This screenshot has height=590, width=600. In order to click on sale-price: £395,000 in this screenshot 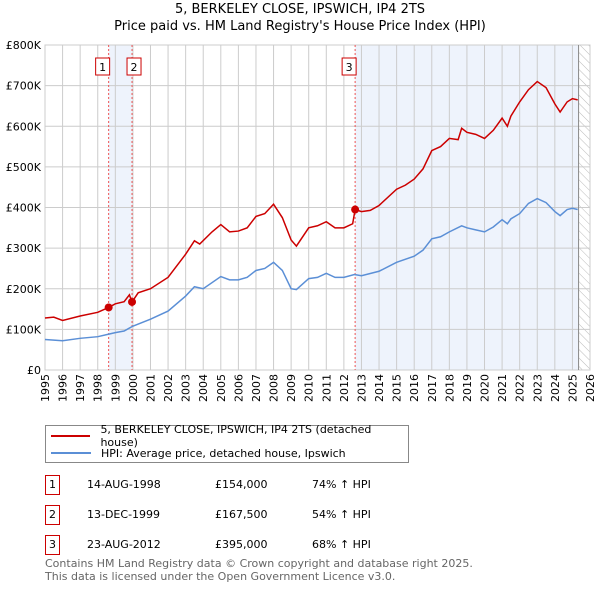, I will do `click(241, 544)`.